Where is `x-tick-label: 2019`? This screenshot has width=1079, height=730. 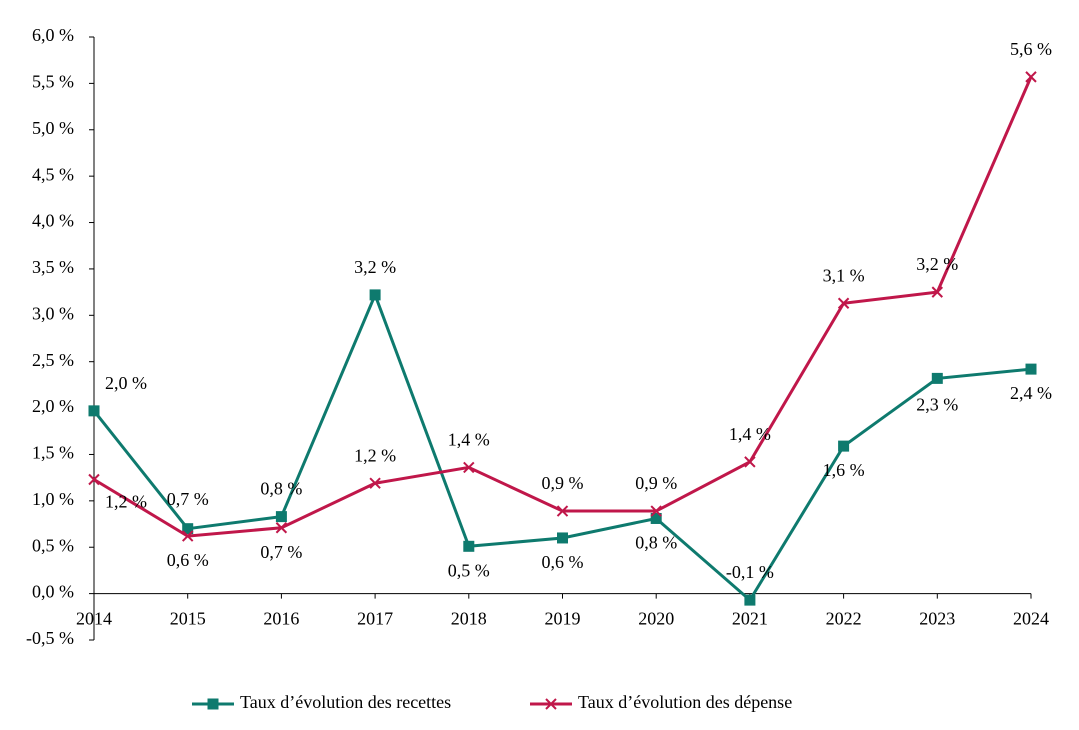
x-tick-label: 2019 is located at coordinates (563, 619).